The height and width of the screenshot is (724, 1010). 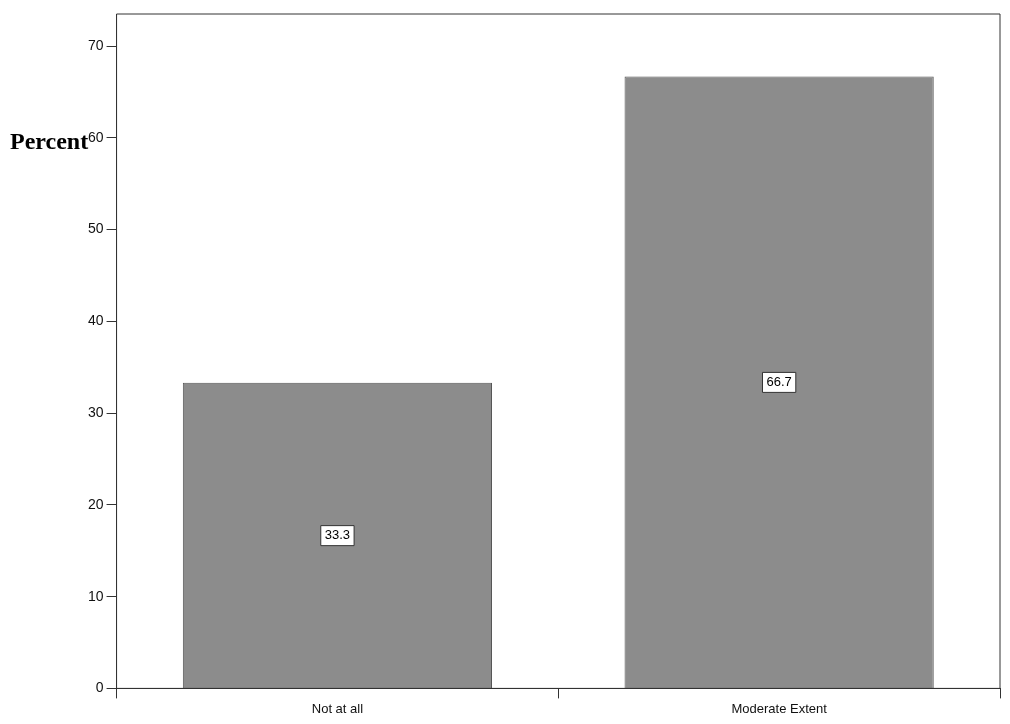 What do you see at coordinates (95, 320) in the screenshot?
I see `y-tick-label: 40` at bounding box center [95, 320].